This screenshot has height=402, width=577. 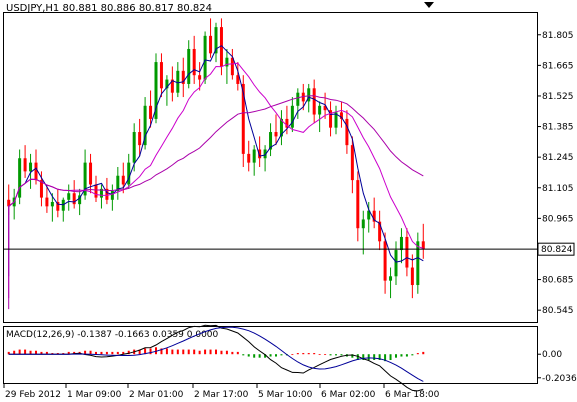 What do you see at coordinates (558, 311) in the screenshot?
I see `price-tick-label: 80.545` at bounding box center [558, 311].